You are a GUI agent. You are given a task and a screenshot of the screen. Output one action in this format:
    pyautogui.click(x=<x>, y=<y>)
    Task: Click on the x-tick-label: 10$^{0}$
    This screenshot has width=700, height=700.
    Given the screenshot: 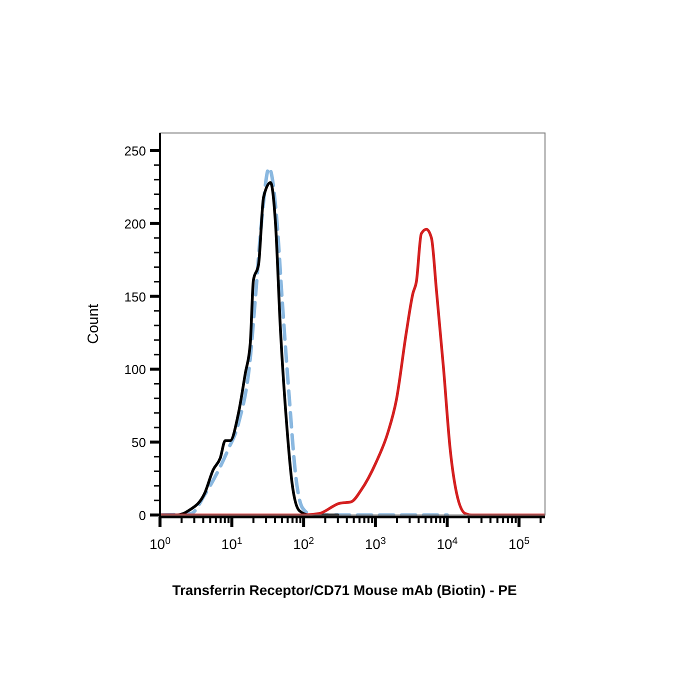 What is the action you would take?
    pyautogui.click(x=160, y=544)
    